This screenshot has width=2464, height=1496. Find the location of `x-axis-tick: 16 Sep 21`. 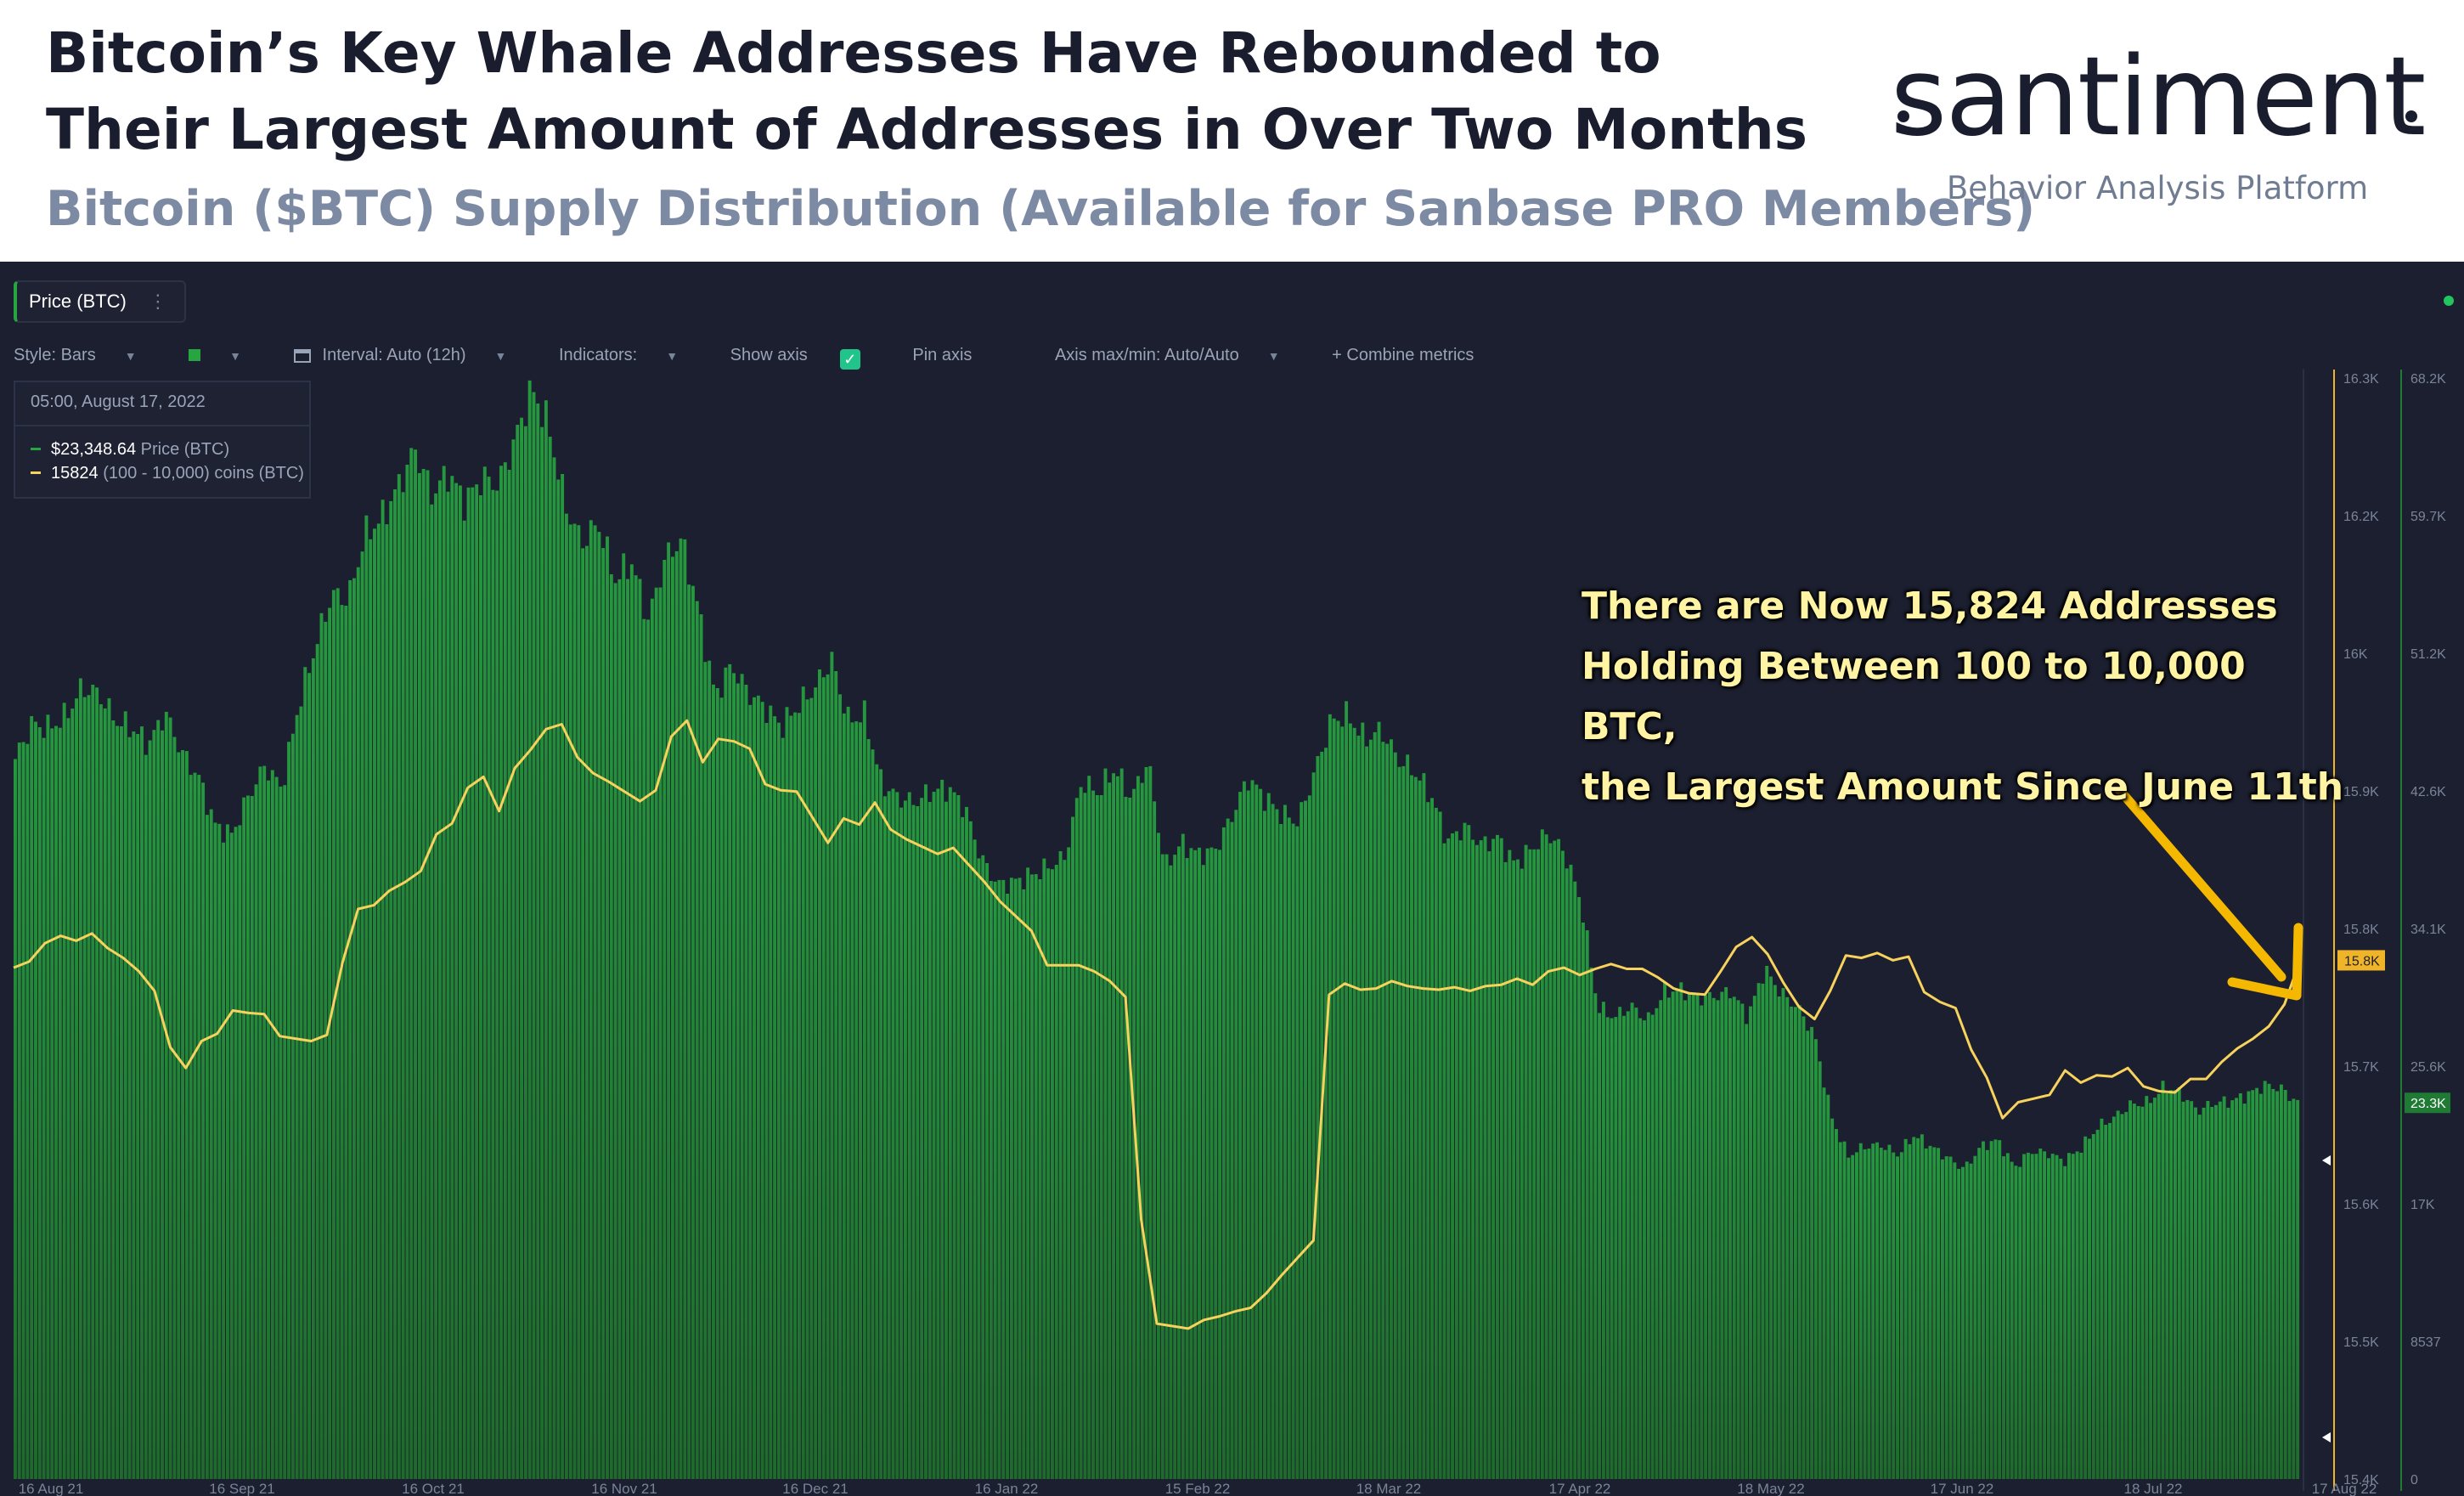

x-axis-tick: 16 Sep 21 is located at coordinates (242, 1489).